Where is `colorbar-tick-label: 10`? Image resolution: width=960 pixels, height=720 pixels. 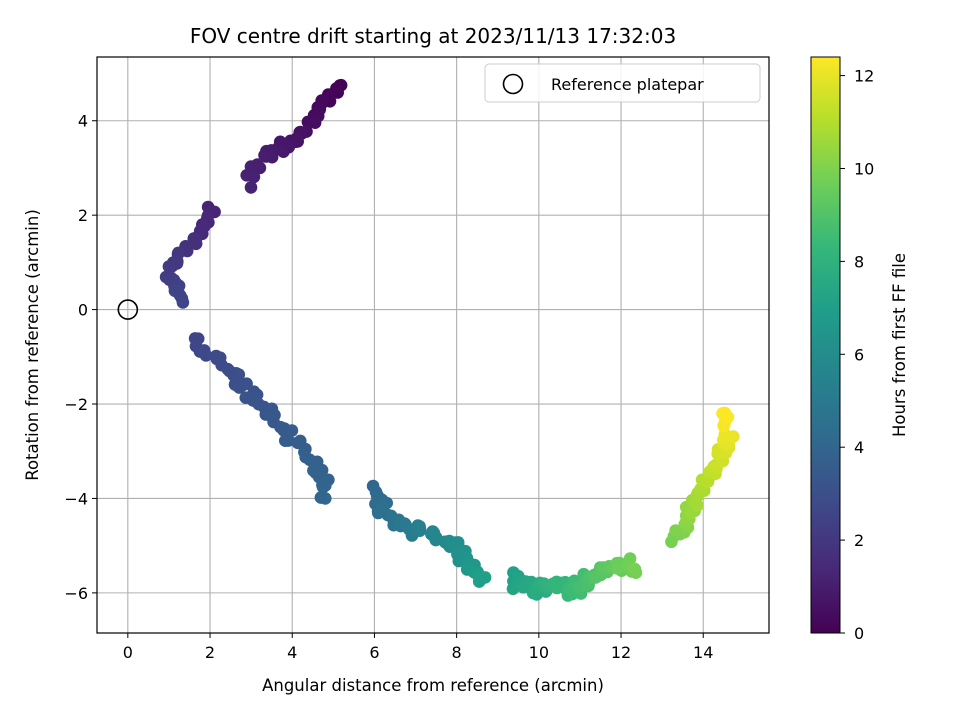 colorbar-tick-label: 10 is located at coordinates (864, 168).